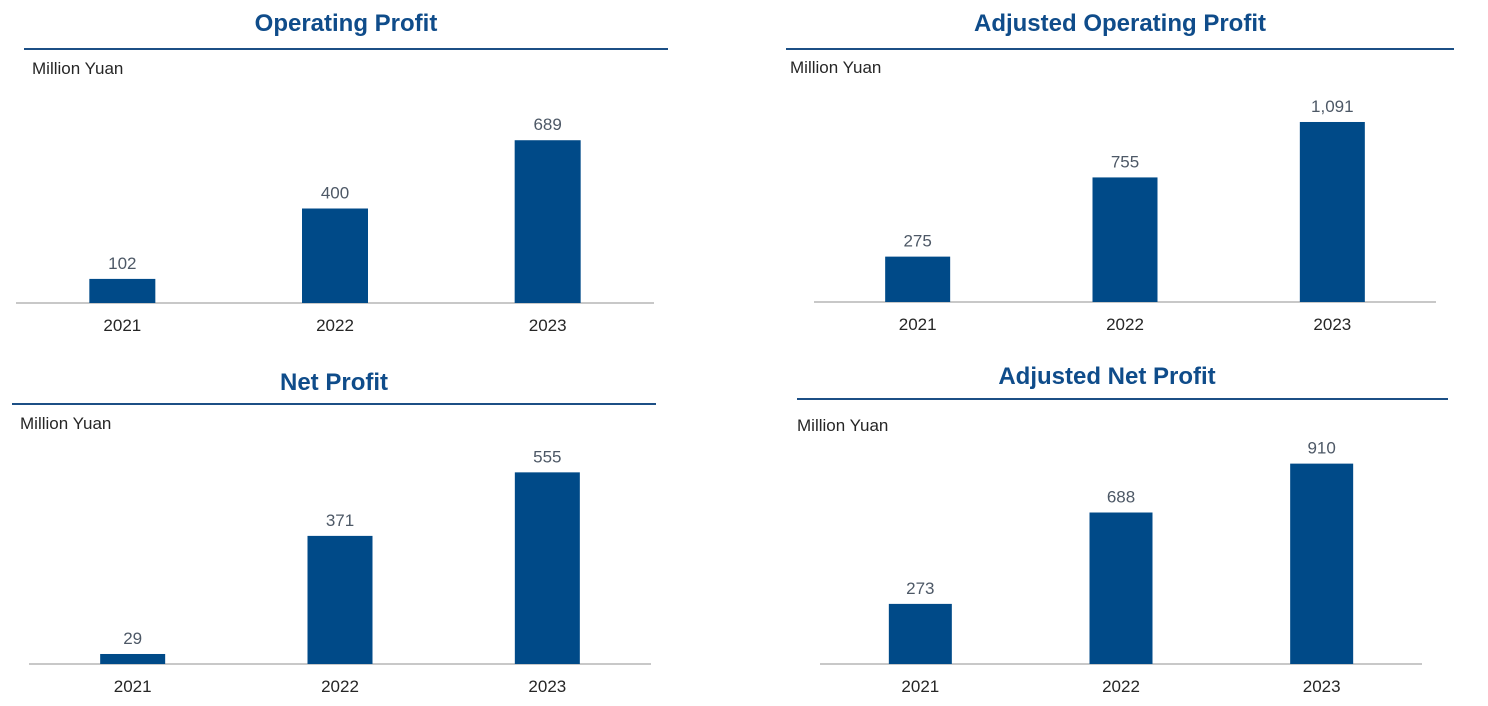  I want to click on chart-title: Net Profit, so click(334, 382).